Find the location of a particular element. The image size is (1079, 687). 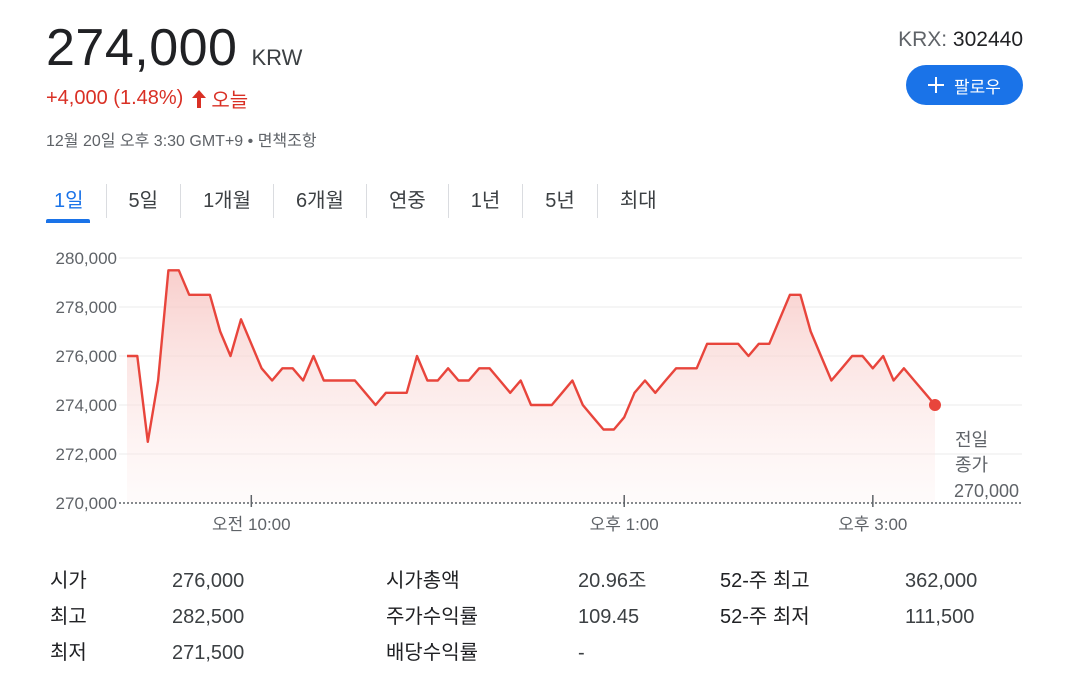

y-tick-label: 276,000 is located at coordinates (86, 356).